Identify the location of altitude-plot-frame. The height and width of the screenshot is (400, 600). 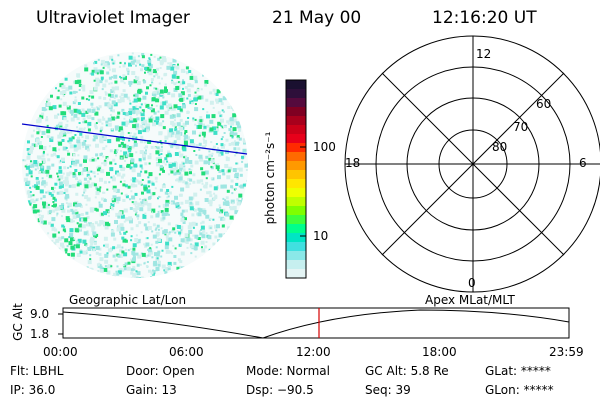
(316, 323).